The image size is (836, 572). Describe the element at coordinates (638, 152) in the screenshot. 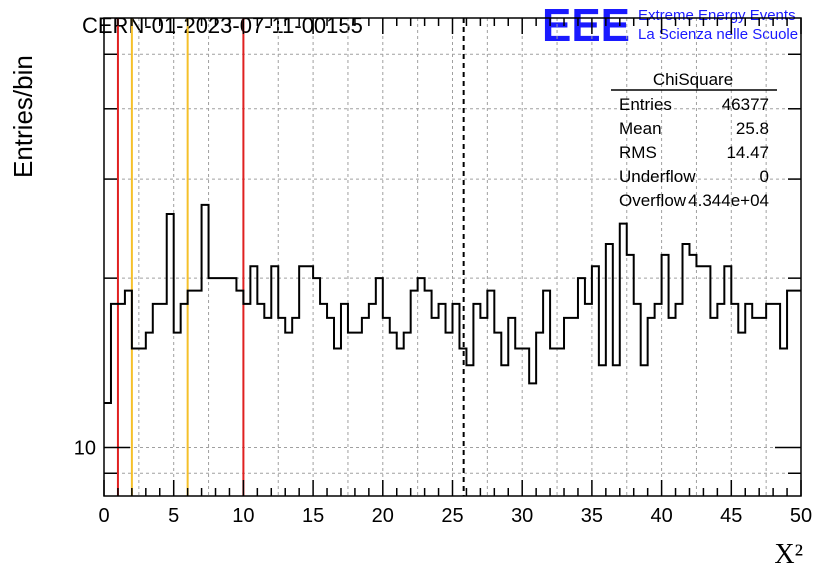

I see `stats-label: RMS` at that location.